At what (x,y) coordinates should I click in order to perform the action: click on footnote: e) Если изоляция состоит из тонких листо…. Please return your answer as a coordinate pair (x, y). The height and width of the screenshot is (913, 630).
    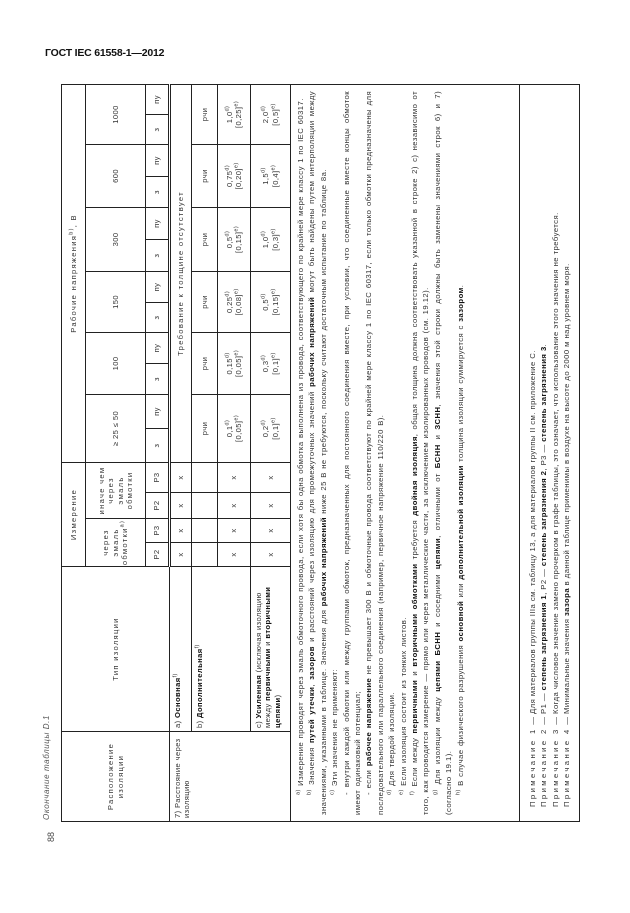
    Looking at the image, I should click on (403, 453).